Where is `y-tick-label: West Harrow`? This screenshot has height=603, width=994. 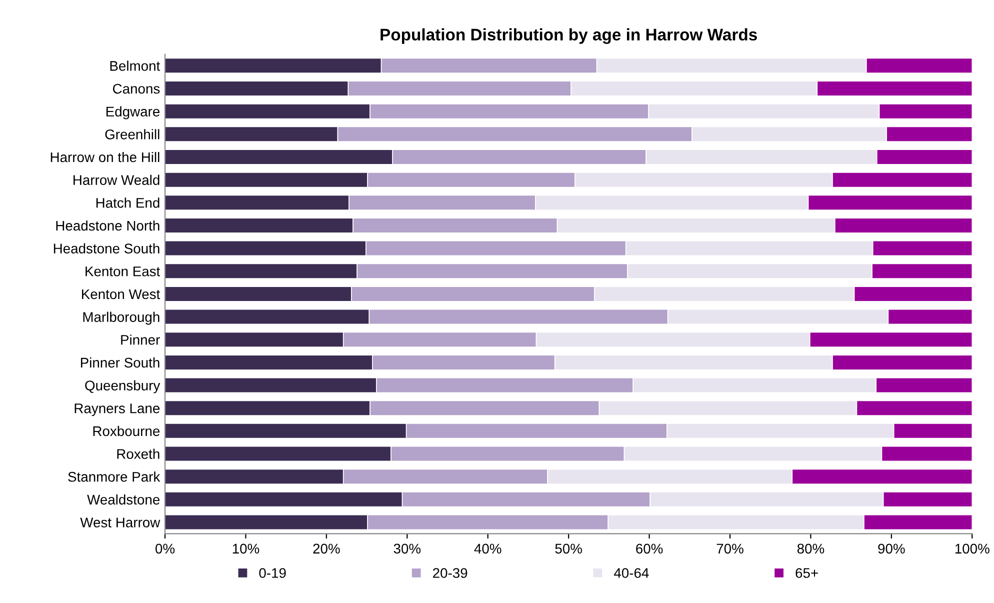
y-tick-label: West Harrow is located at coordinates (120, 523).